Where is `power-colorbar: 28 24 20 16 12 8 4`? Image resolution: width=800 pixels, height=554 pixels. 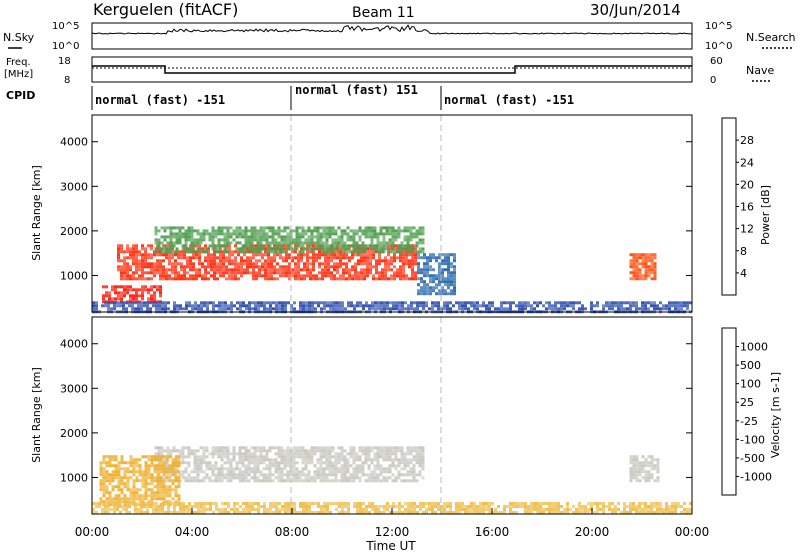
power-colorbar: 28 24 20 16 12 8 4 is located at coordinates (737, 206).